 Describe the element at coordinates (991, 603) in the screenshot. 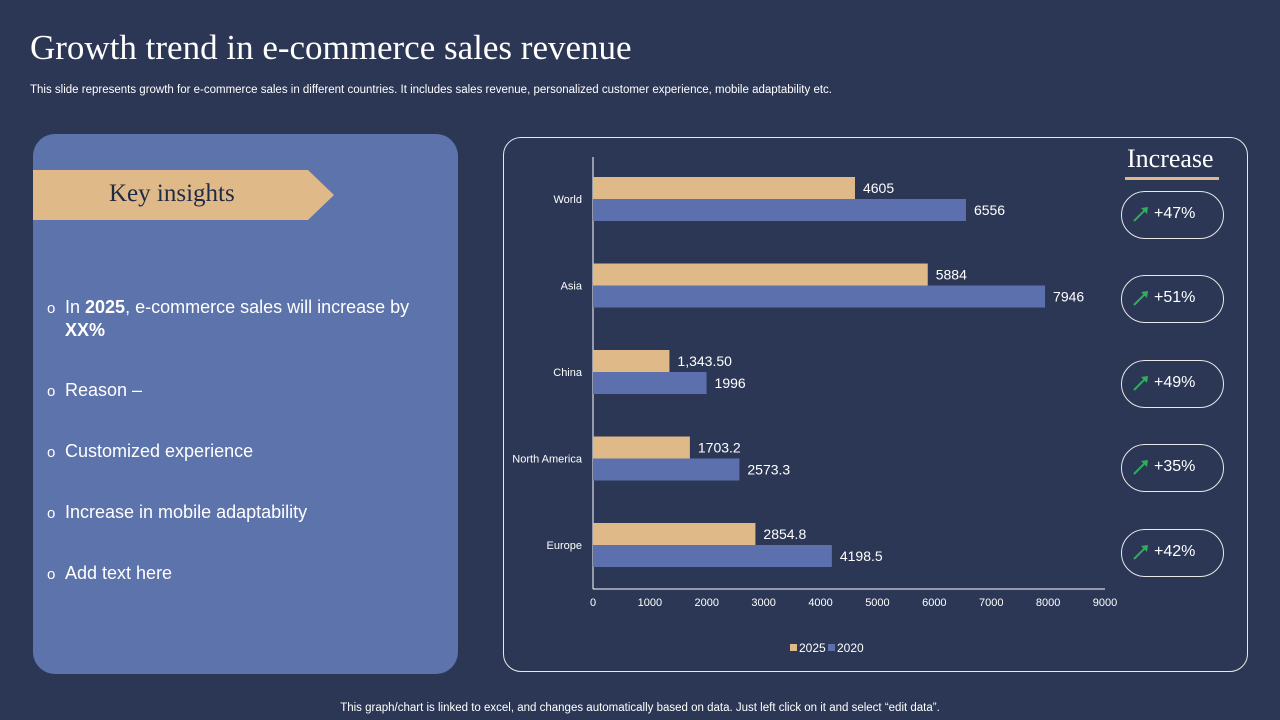

I see `x-tick-label: 7000` at that location.